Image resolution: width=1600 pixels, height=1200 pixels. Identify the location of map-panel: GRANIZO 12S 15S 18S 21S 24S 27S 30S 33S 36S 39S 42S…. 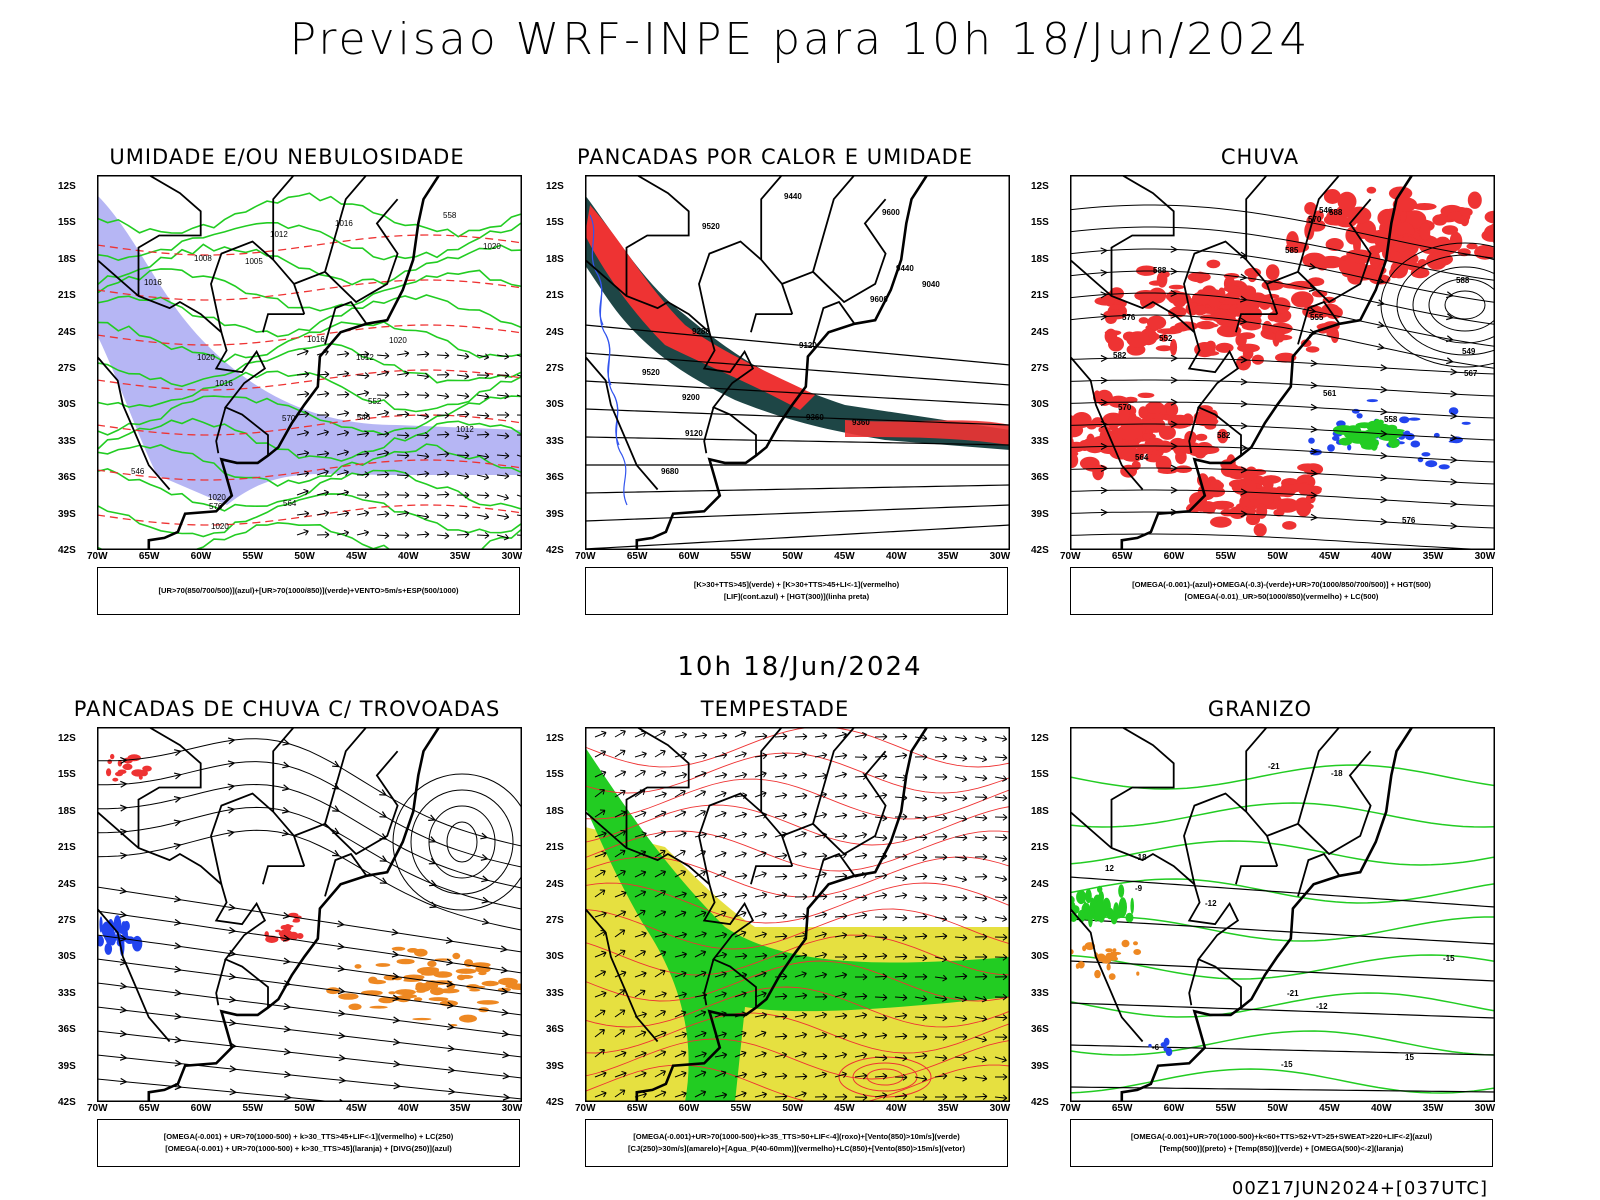
(1260, 942).